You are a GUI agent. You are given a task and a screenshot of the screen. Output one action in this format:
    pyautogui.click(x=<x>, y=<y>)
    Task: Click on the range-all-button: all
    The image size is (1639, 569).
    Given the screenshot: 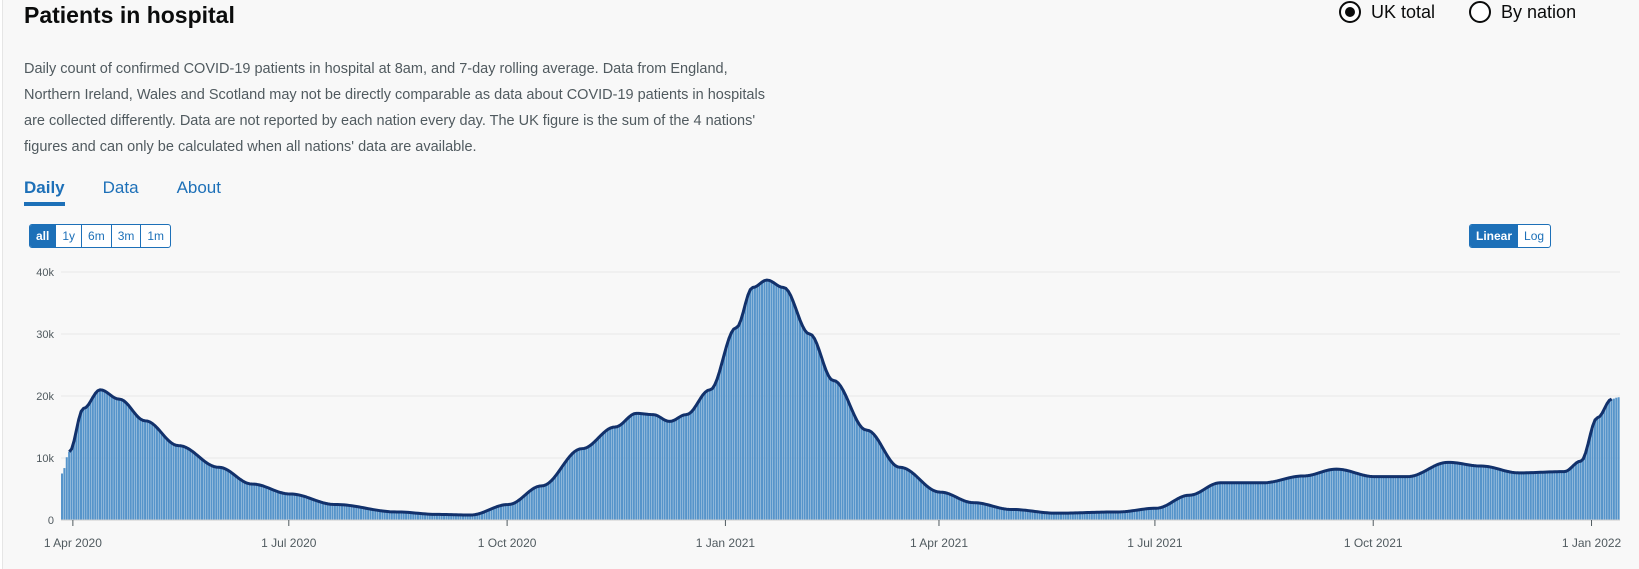 What is the action you would take?
    pyautogui.click(x=43, y=236)
    